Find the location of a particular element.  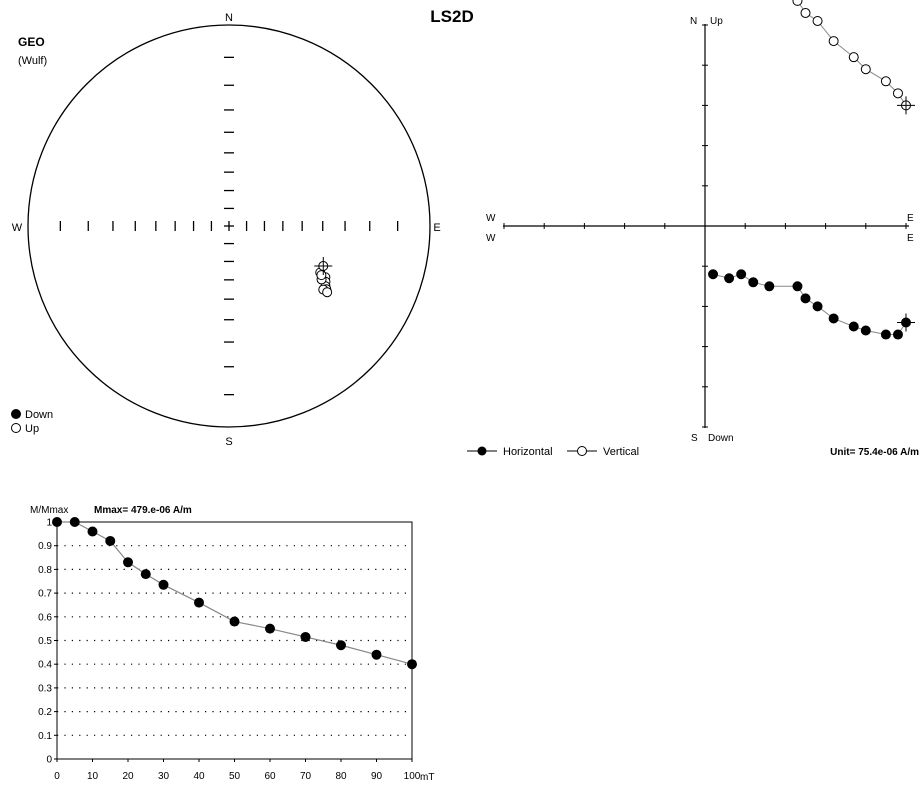

zijderveld-west-label: W is located at coordinates (491, 218).